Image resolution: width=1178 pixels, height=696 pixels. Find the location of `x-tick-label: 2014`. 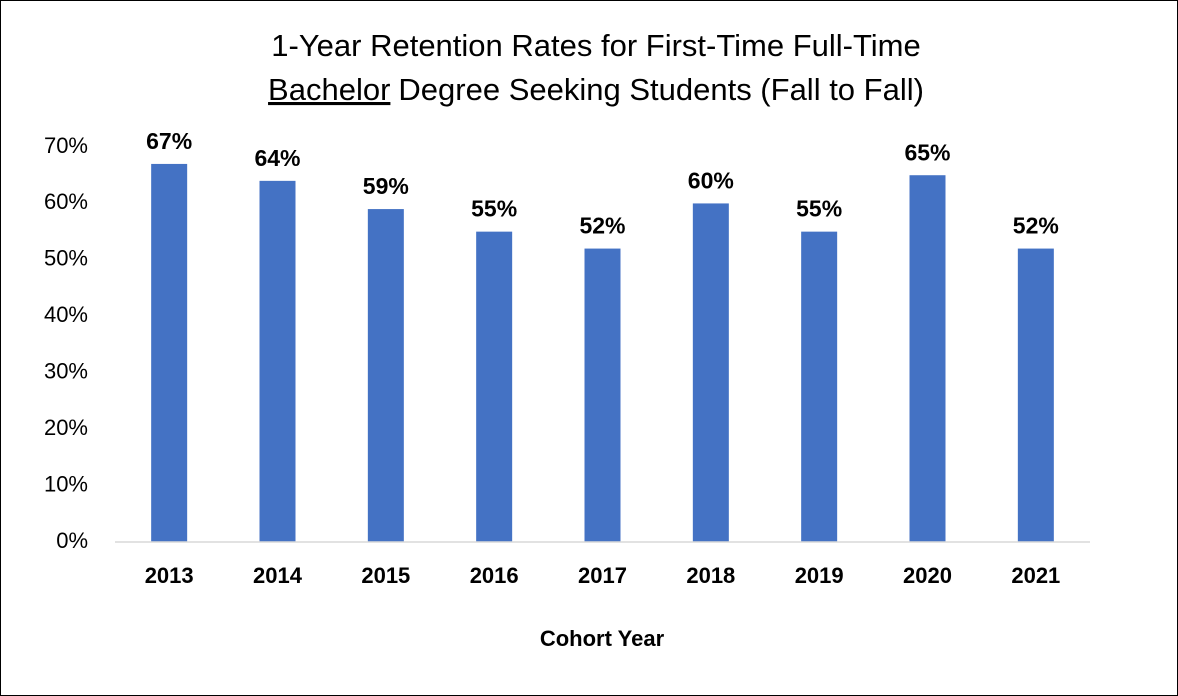

x-tick-label: 2014 is located at coordinates (278, 575).